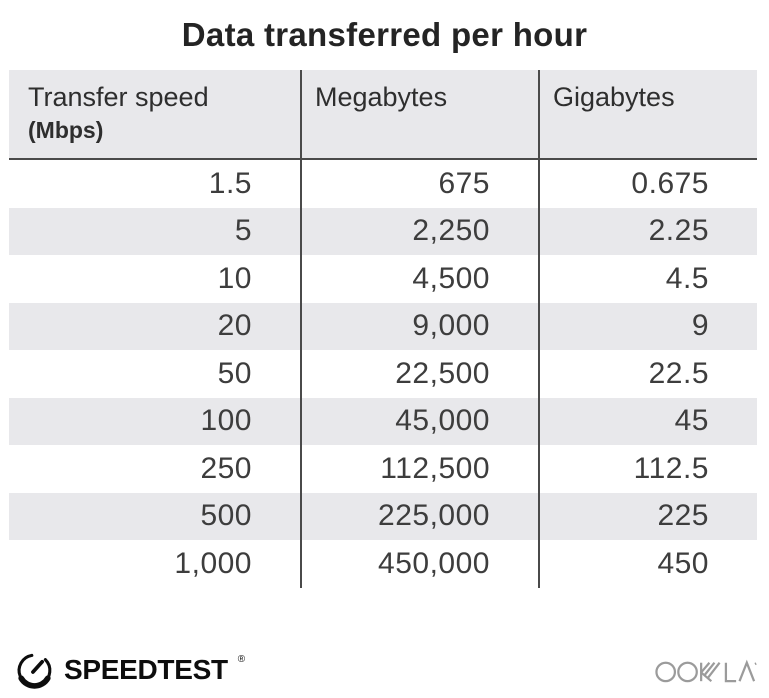 This screenshot has width=769, height=698. I want to click on column-header-megabytes: Megabytes, so click(421, 115).